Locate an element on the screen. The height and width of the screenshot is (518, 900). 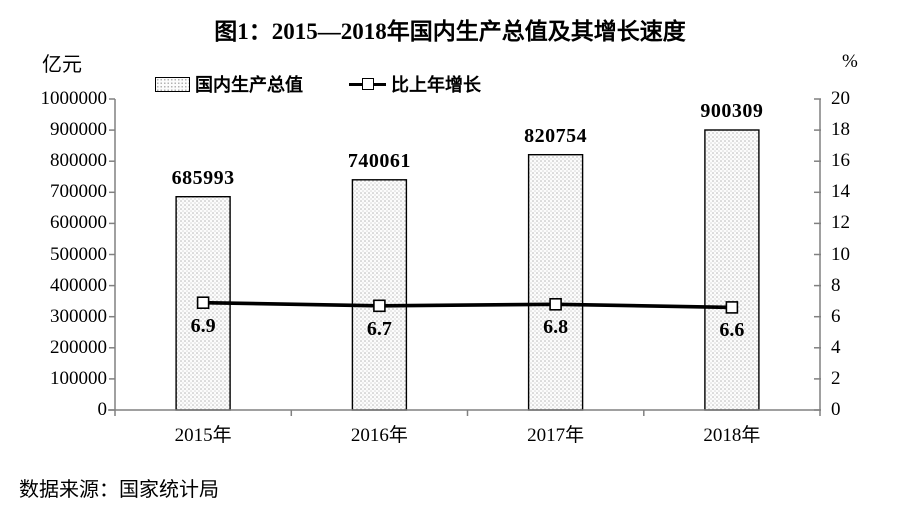
right-axis-tick-label: 6 is located at coordinates (836, 316).